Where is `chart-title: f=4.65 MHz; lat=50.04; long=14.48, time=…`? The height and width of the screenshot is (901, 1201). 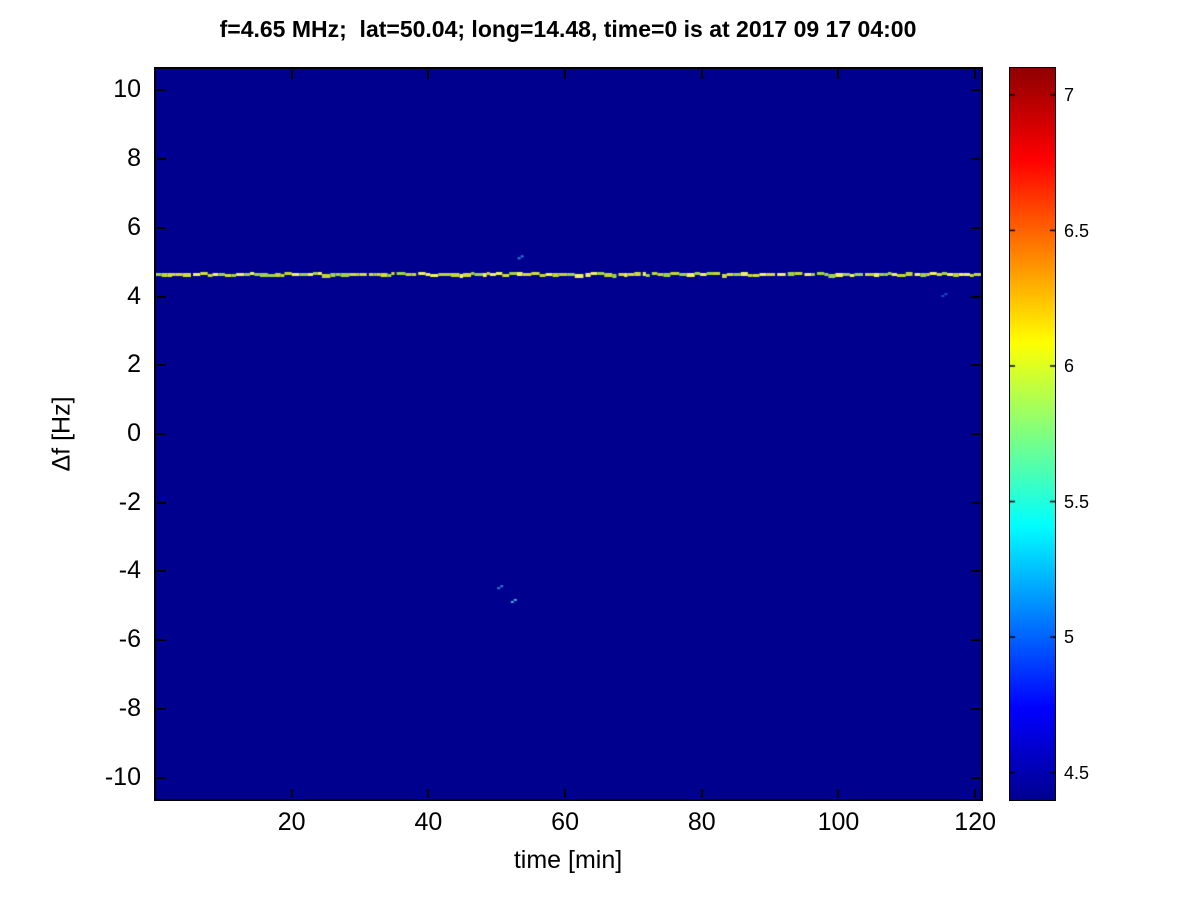
chart-title: f=4.65 MHz; lat=50.04; long=14.48, time=… is located at coordinates (568, 29).